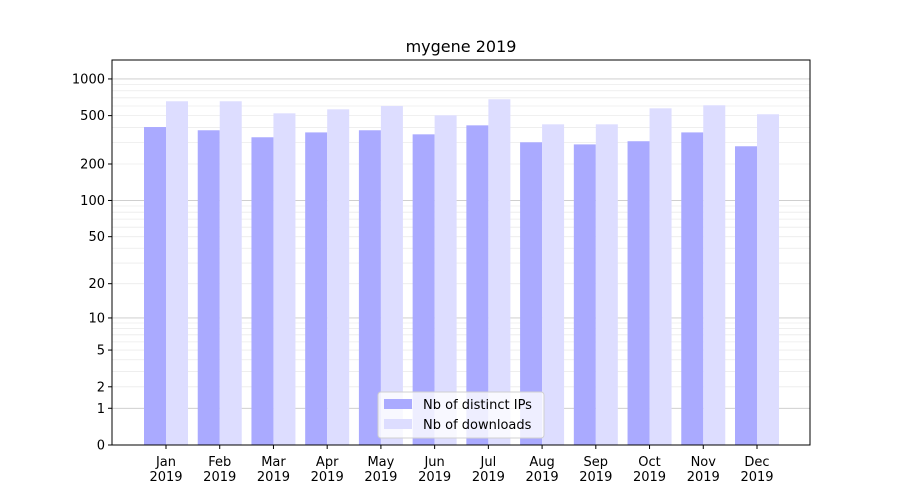  What do you see at coordinates (88, 79) in the screenshot?
I see `y-tick-label: 1000` at bounding box center [88, 79].